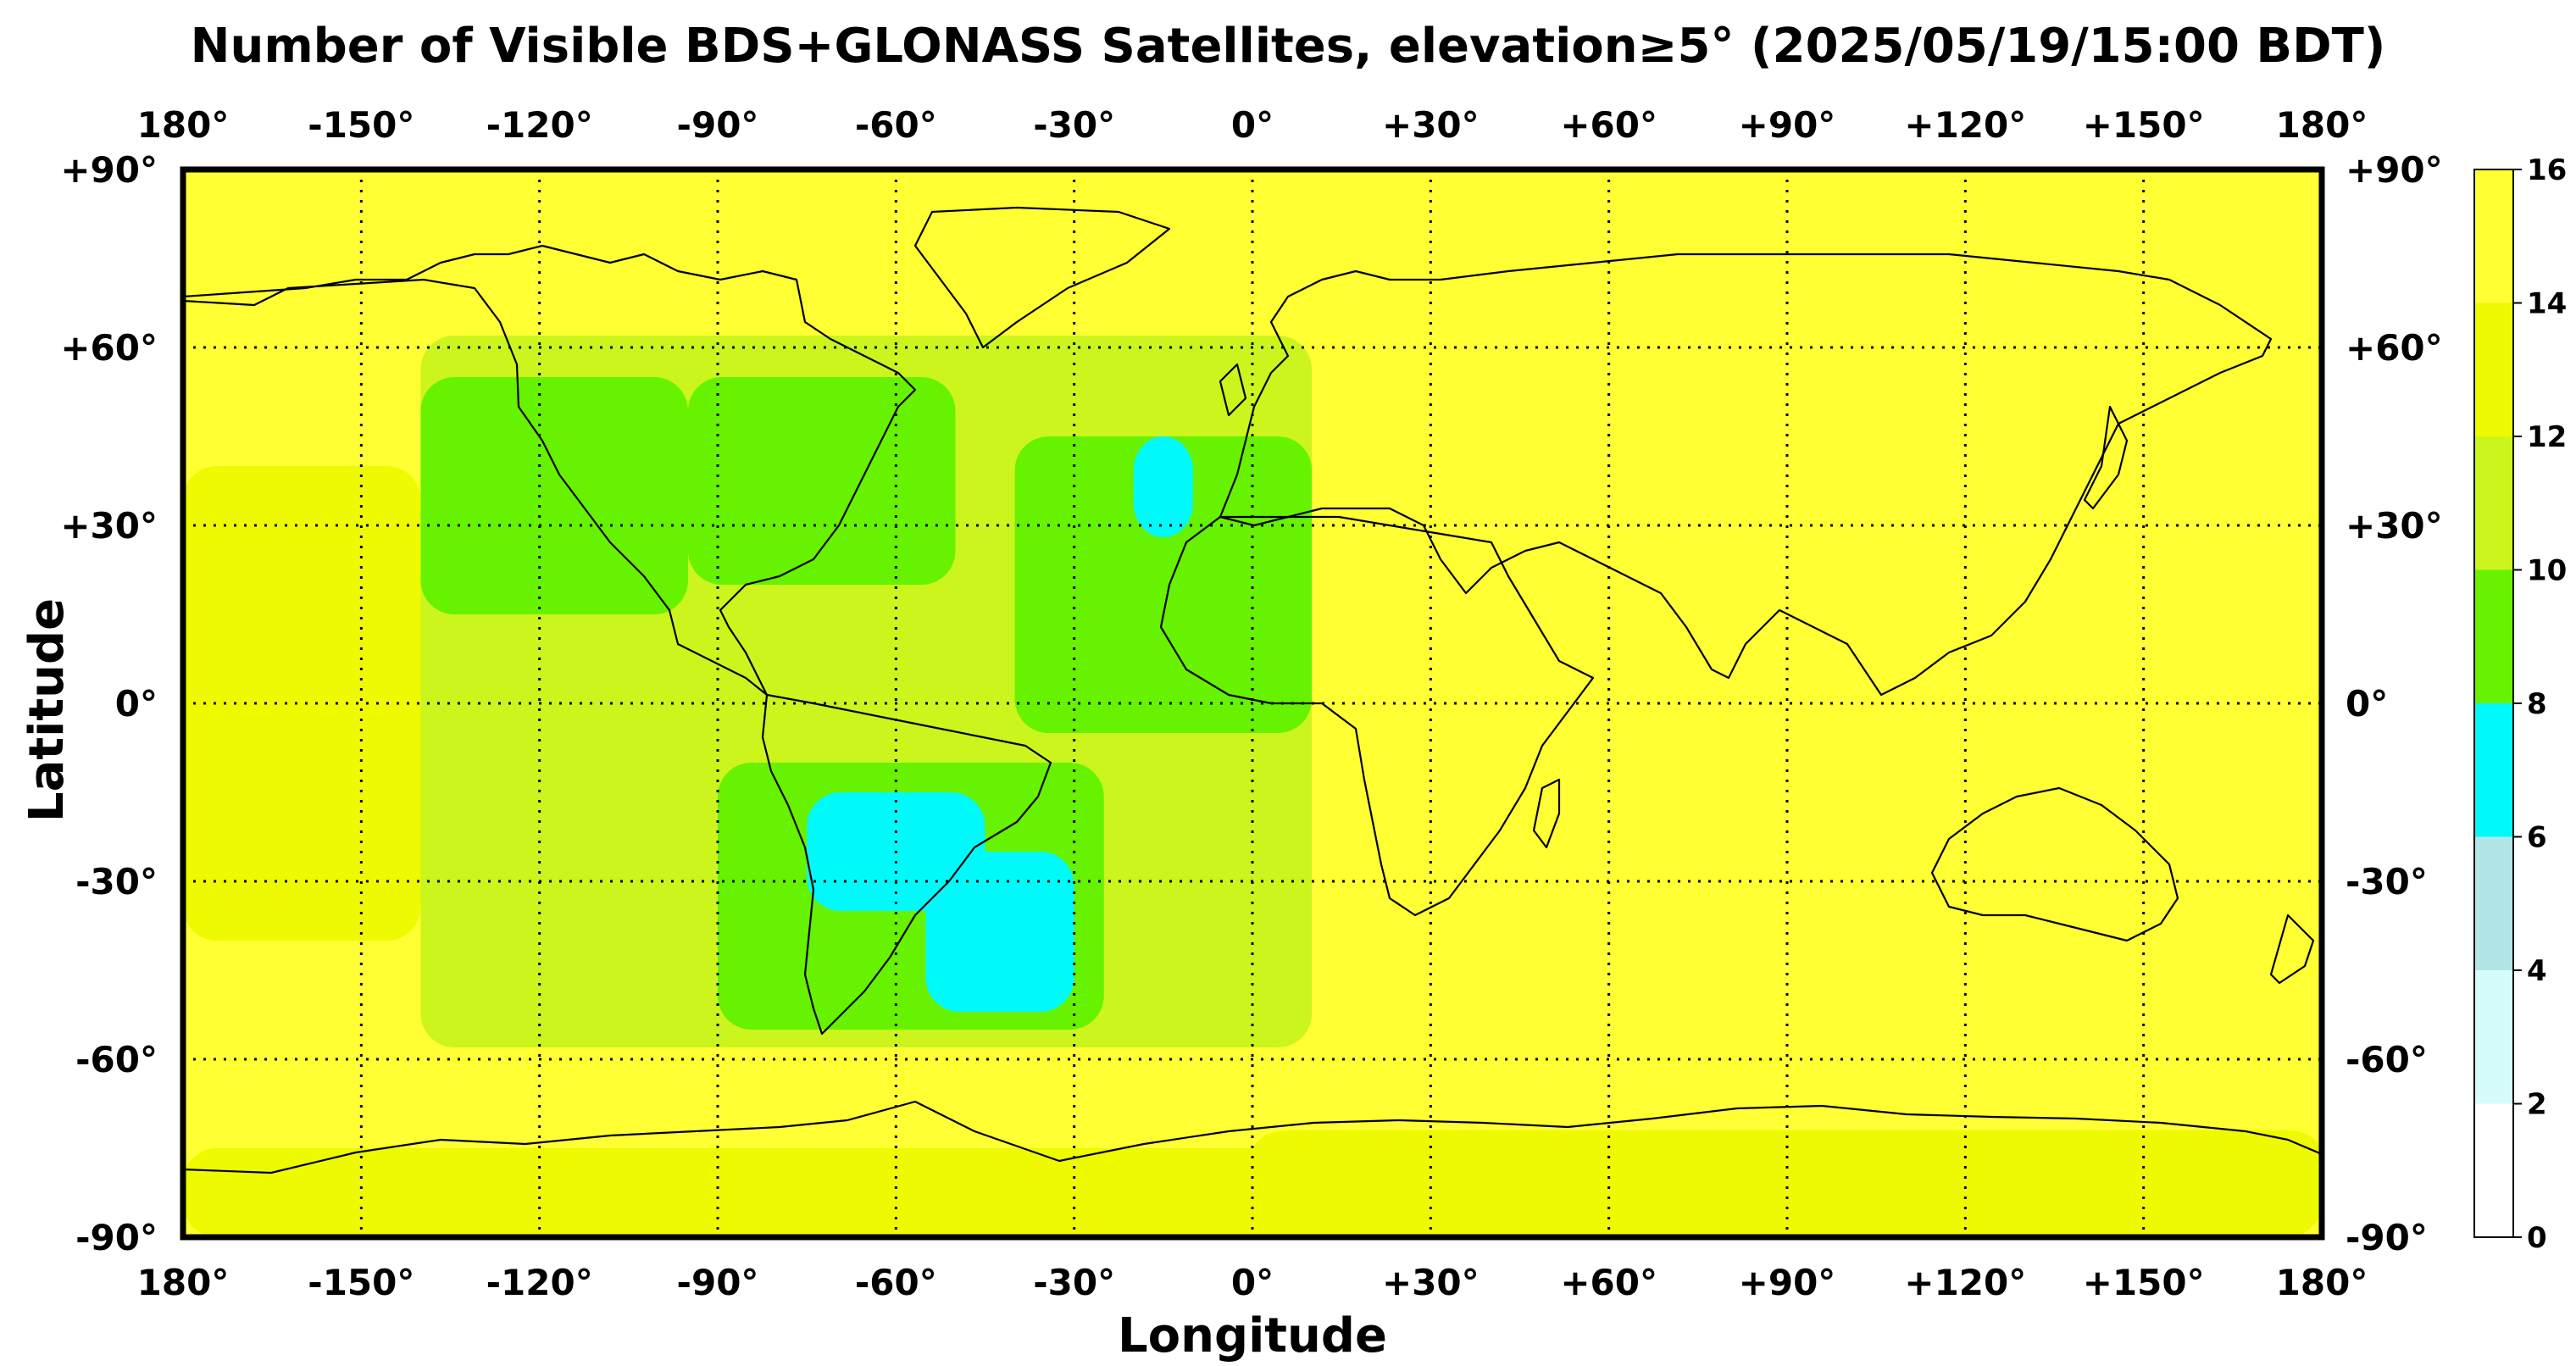 The width and height of the screenshot is (2576, 1366). Describe the element at coordinates (2387, 1059) in the screenshot. I see `lat-tick-label-right: -60°` at that location.